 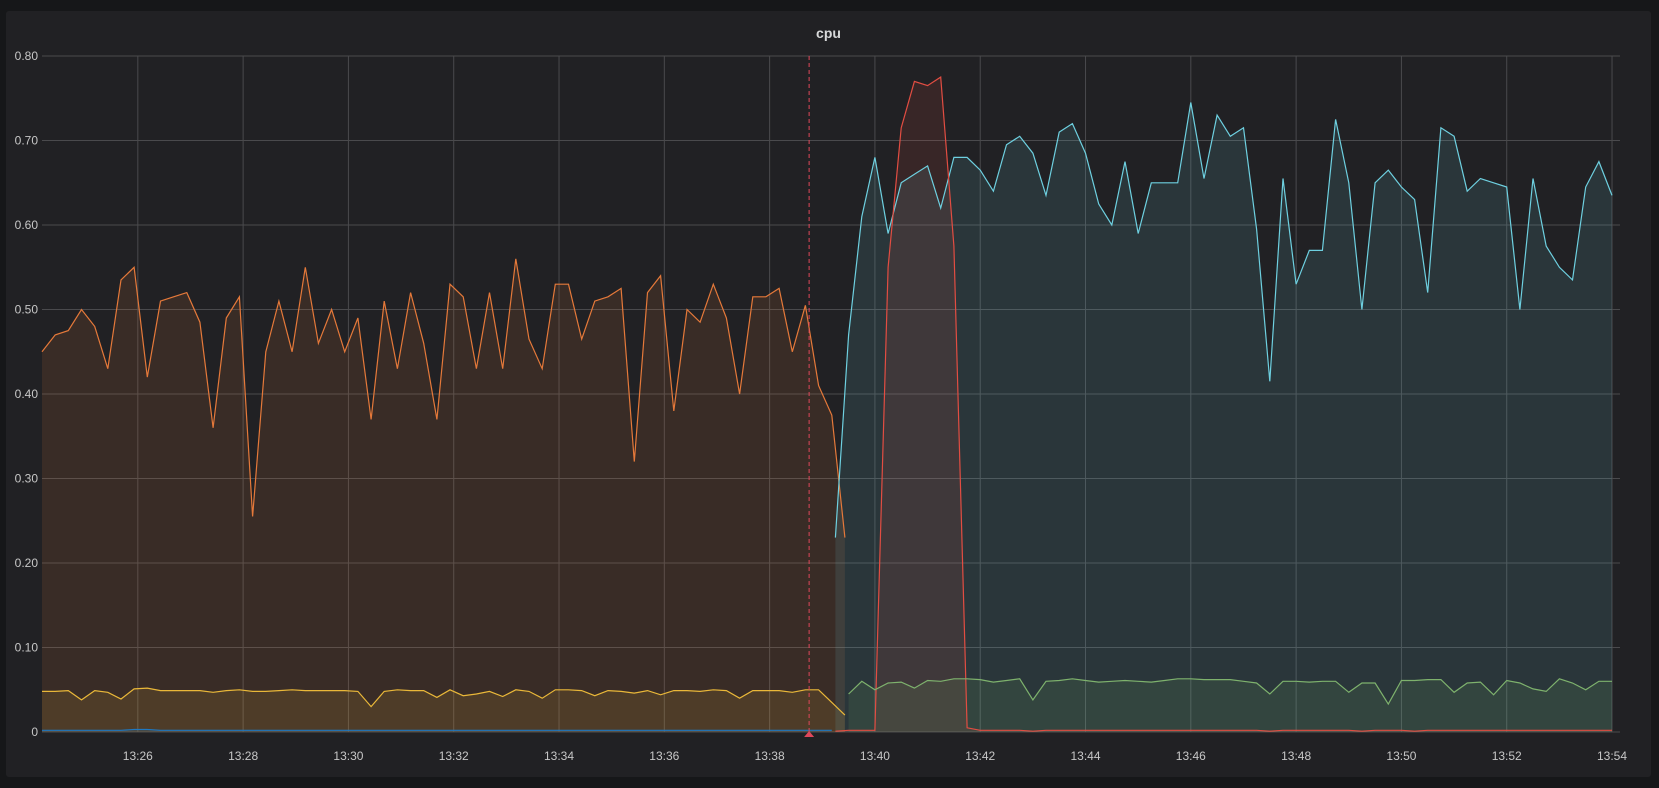 I want to click on annotation-triangle-icon, so click(x=809, y=734).